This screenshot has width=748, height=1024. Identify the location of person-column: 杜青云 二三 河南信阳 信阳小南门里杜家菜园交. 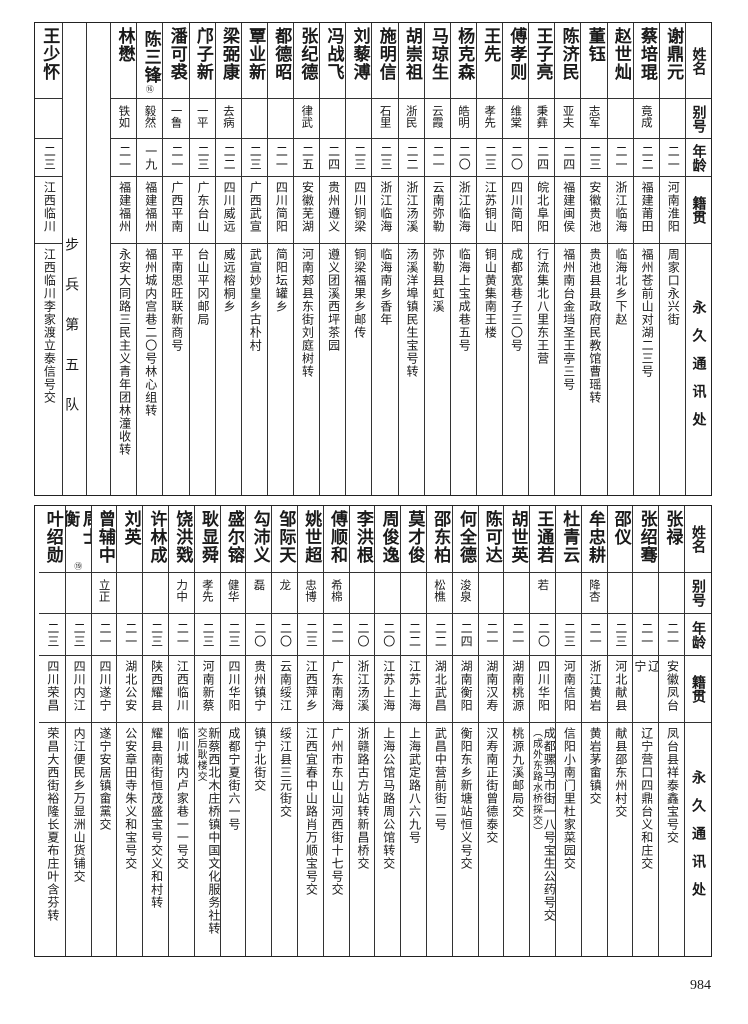
(568, 731).